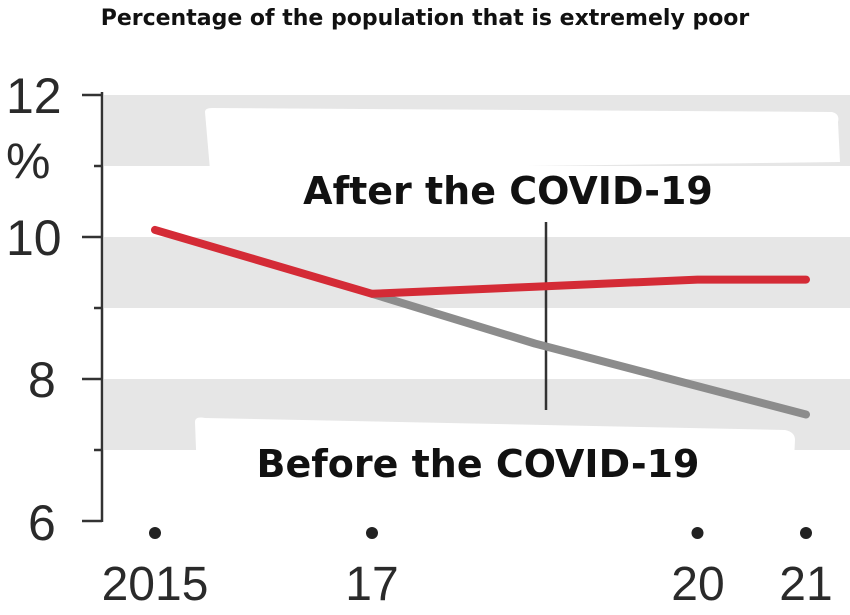  I want to click on x-tick-label-2015: 2015, so click(155, 584).